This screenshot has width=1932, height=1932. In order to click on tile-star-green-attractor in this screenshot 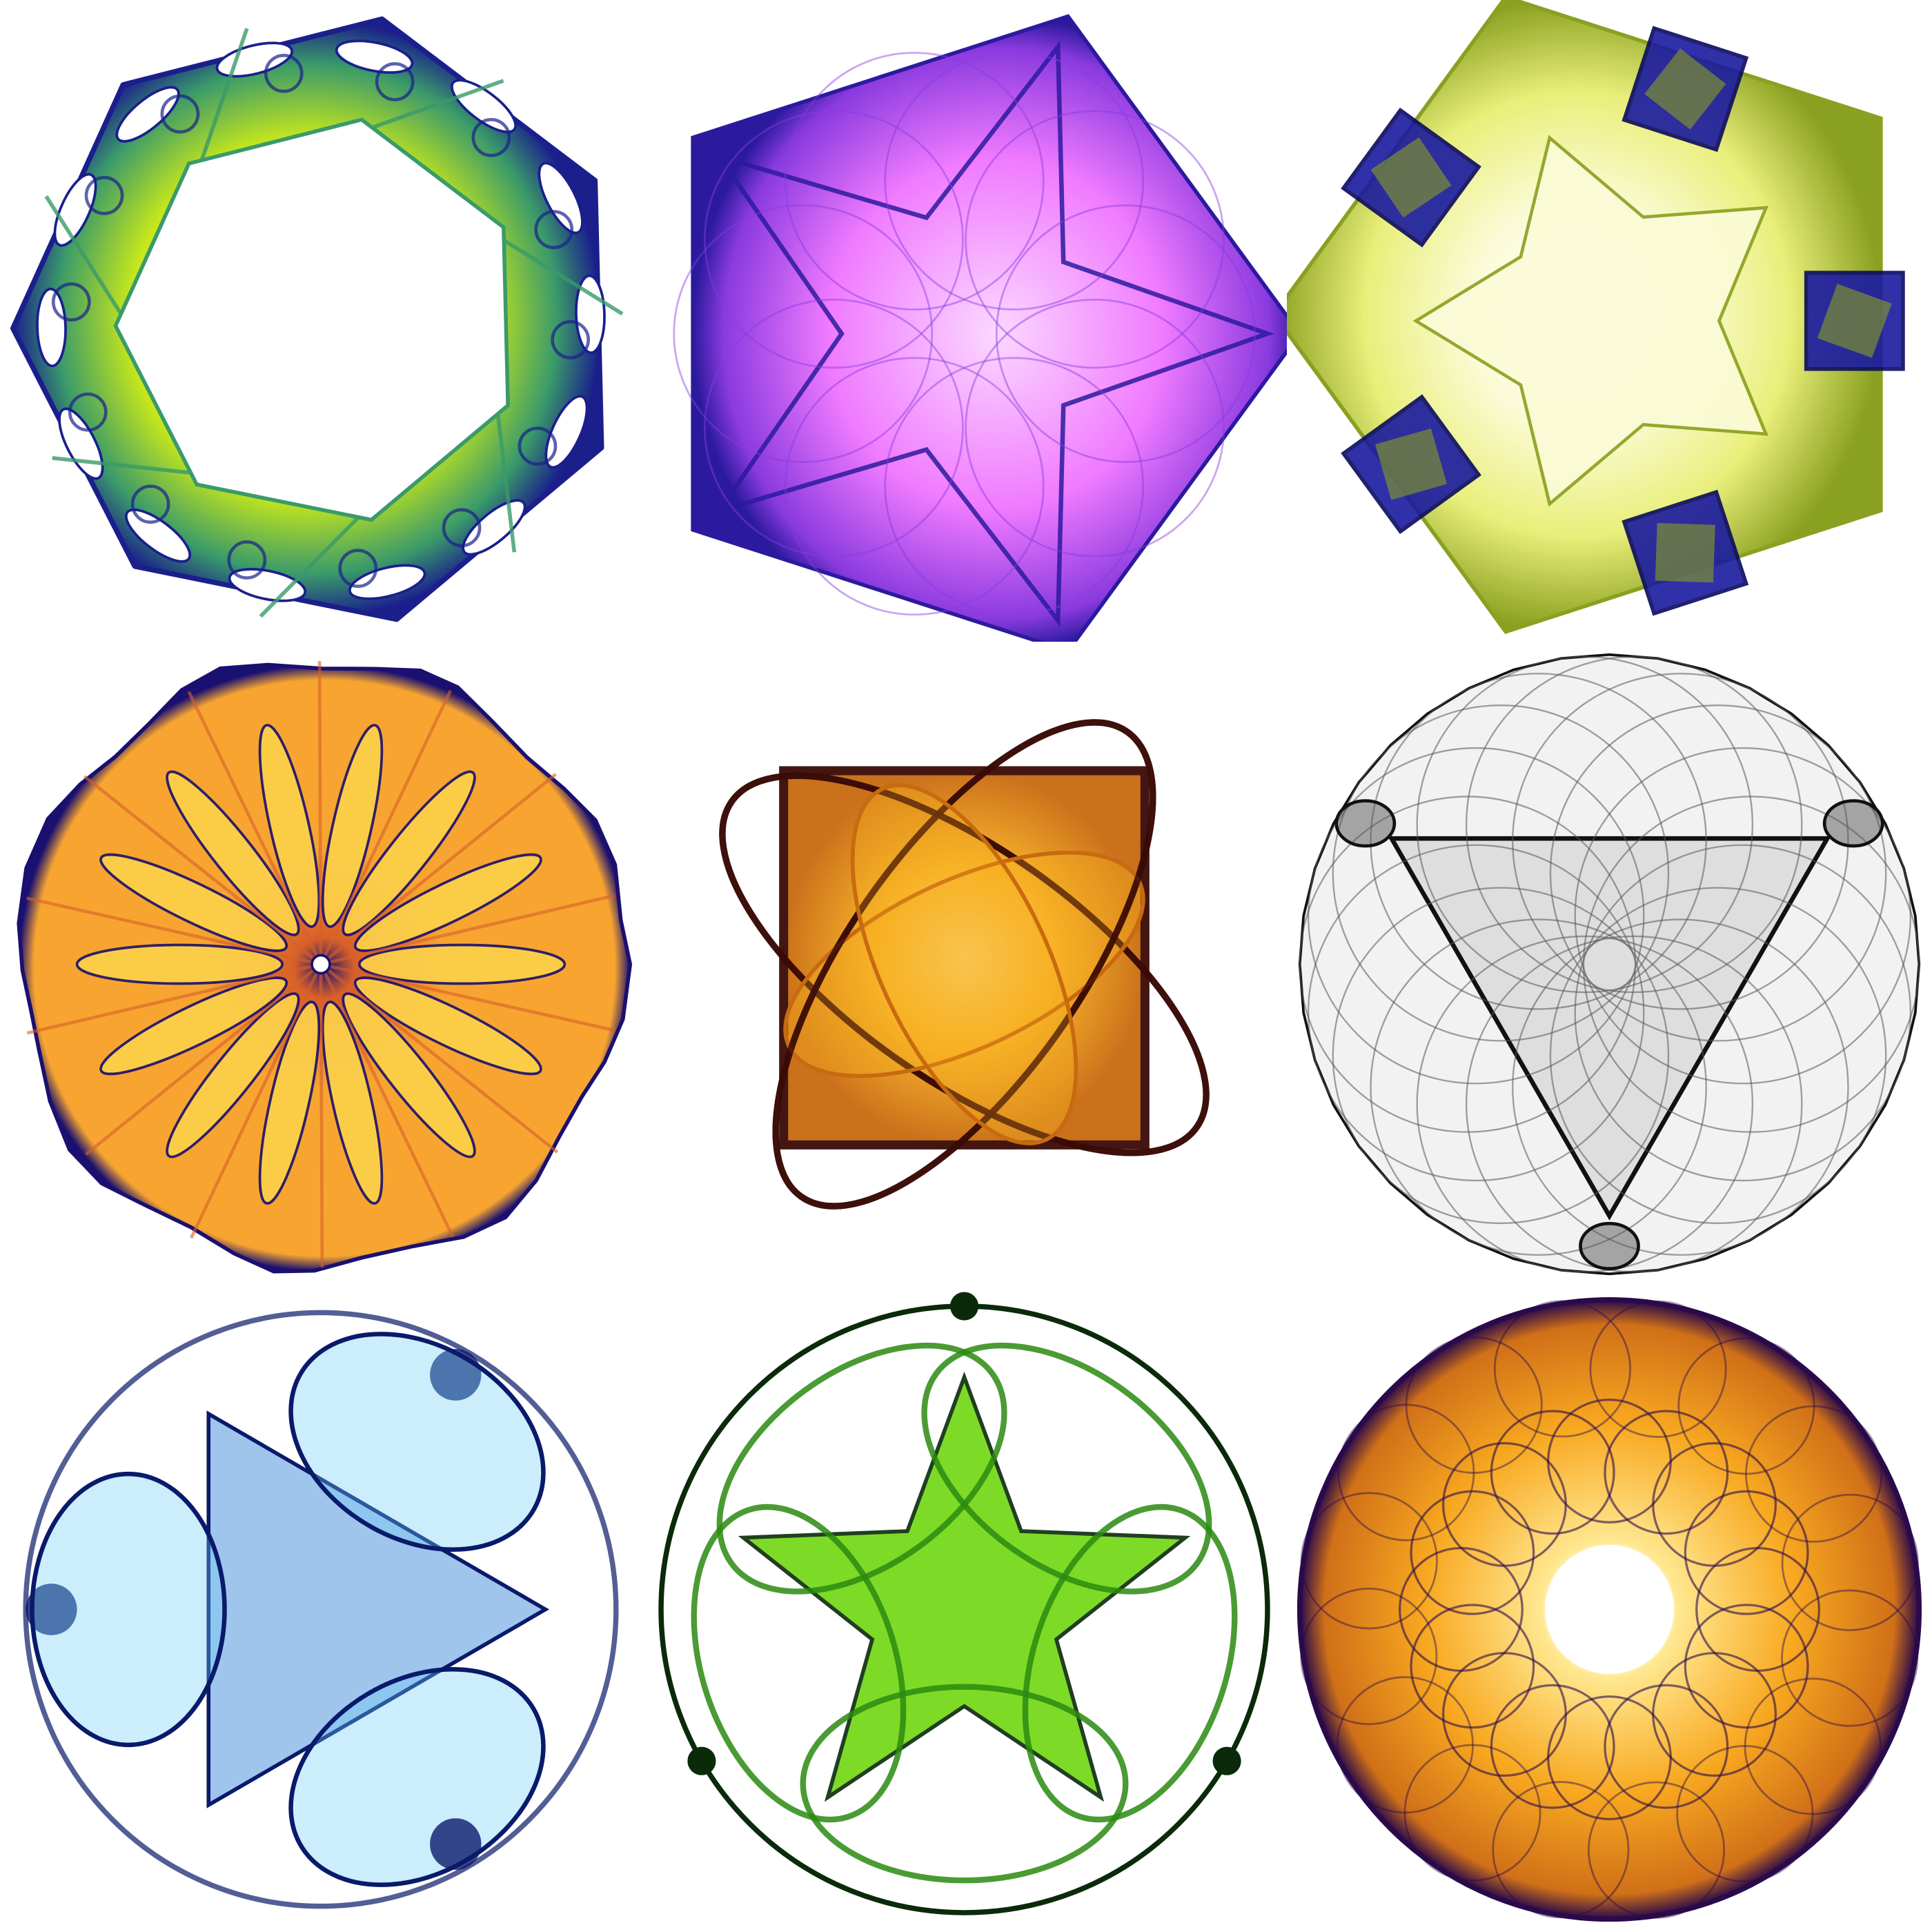, I will do `click(964, 1609)`.